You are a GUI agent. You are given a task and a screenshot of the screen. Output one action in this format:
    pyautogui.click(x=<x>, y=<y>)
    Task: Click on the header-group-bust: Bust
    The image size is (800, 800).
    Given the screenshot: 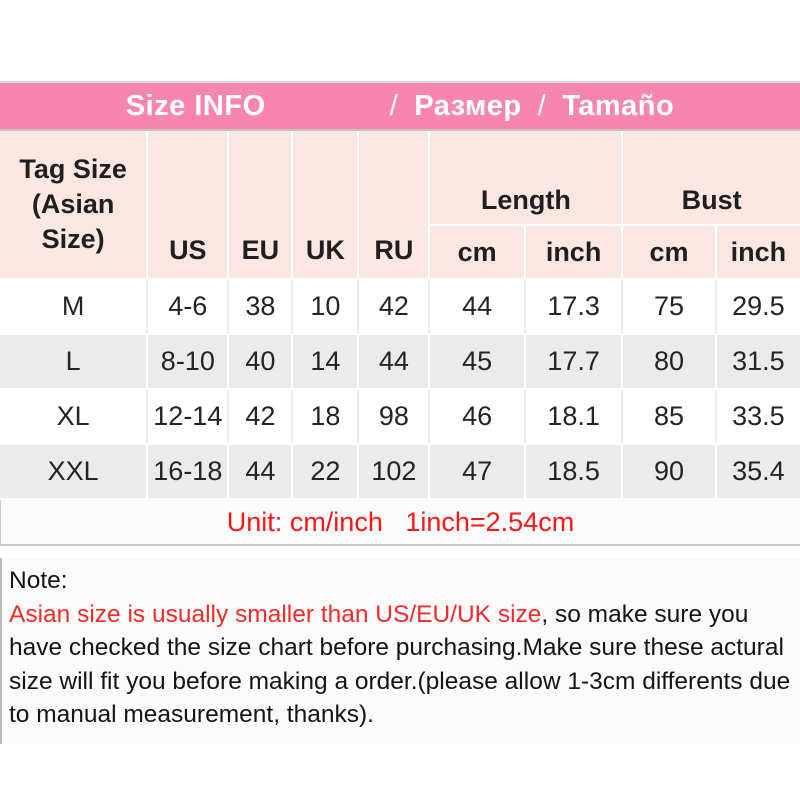 What is the action you would take?
    pyautogui.click(x=711, y=178)
    